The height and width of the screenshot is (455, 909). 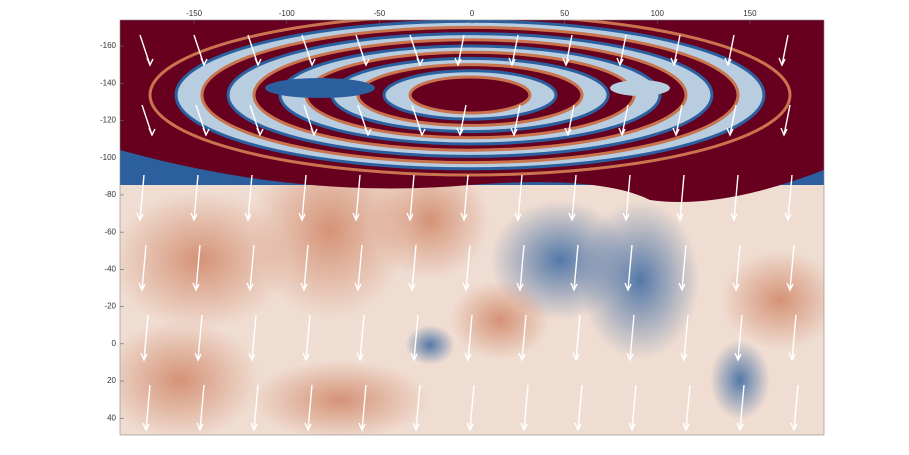 What do you see at coordinates (111, 417) in the screenshot?
I see `y-tick-label: 40` at bounding box center [111, 417].